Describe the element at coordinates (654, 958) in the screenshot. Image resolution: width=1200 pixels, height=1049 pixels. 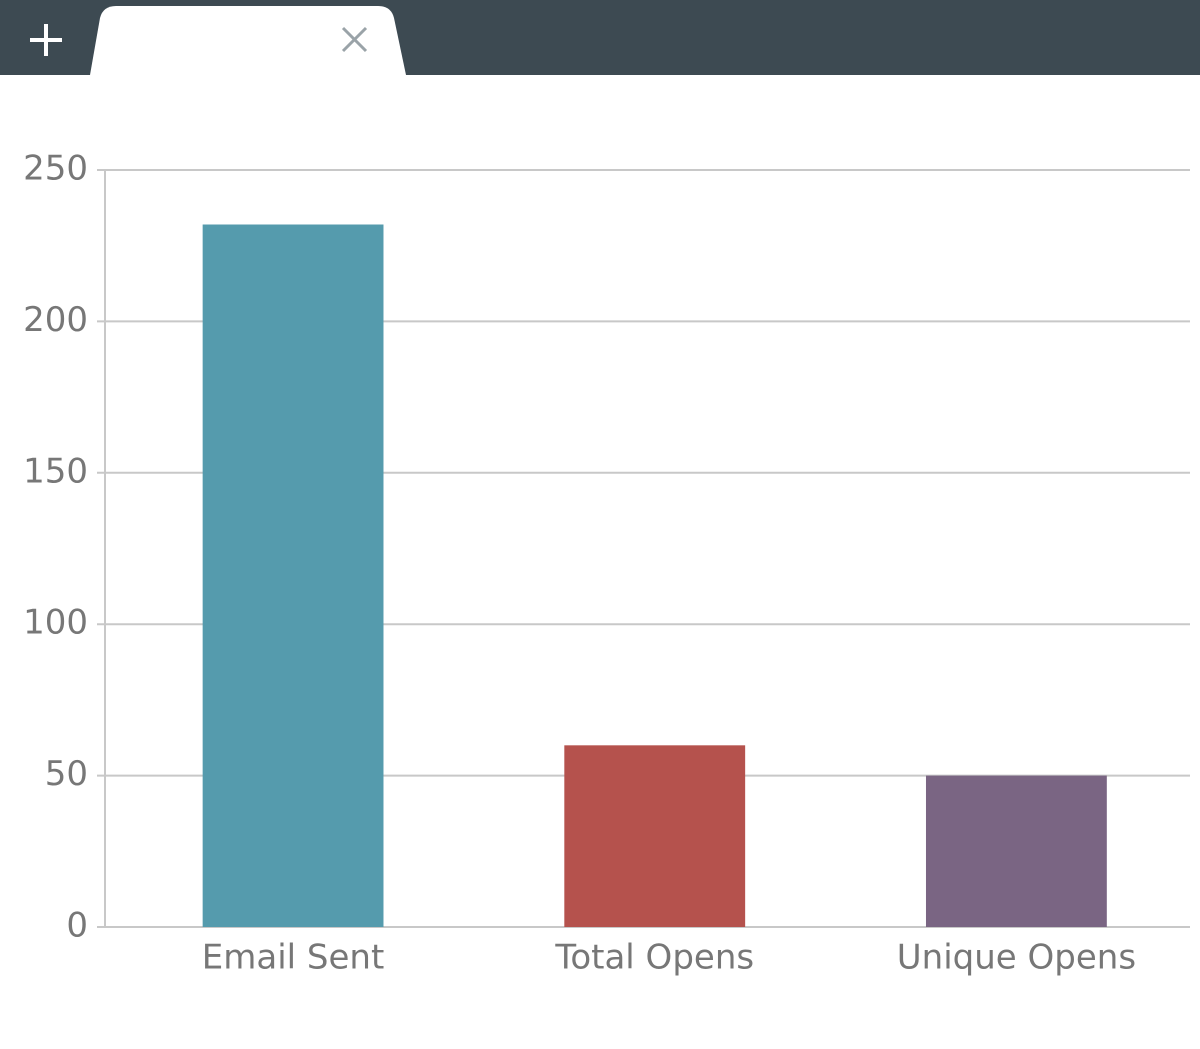
I see `x-tick-label: Total Opens` at that location.